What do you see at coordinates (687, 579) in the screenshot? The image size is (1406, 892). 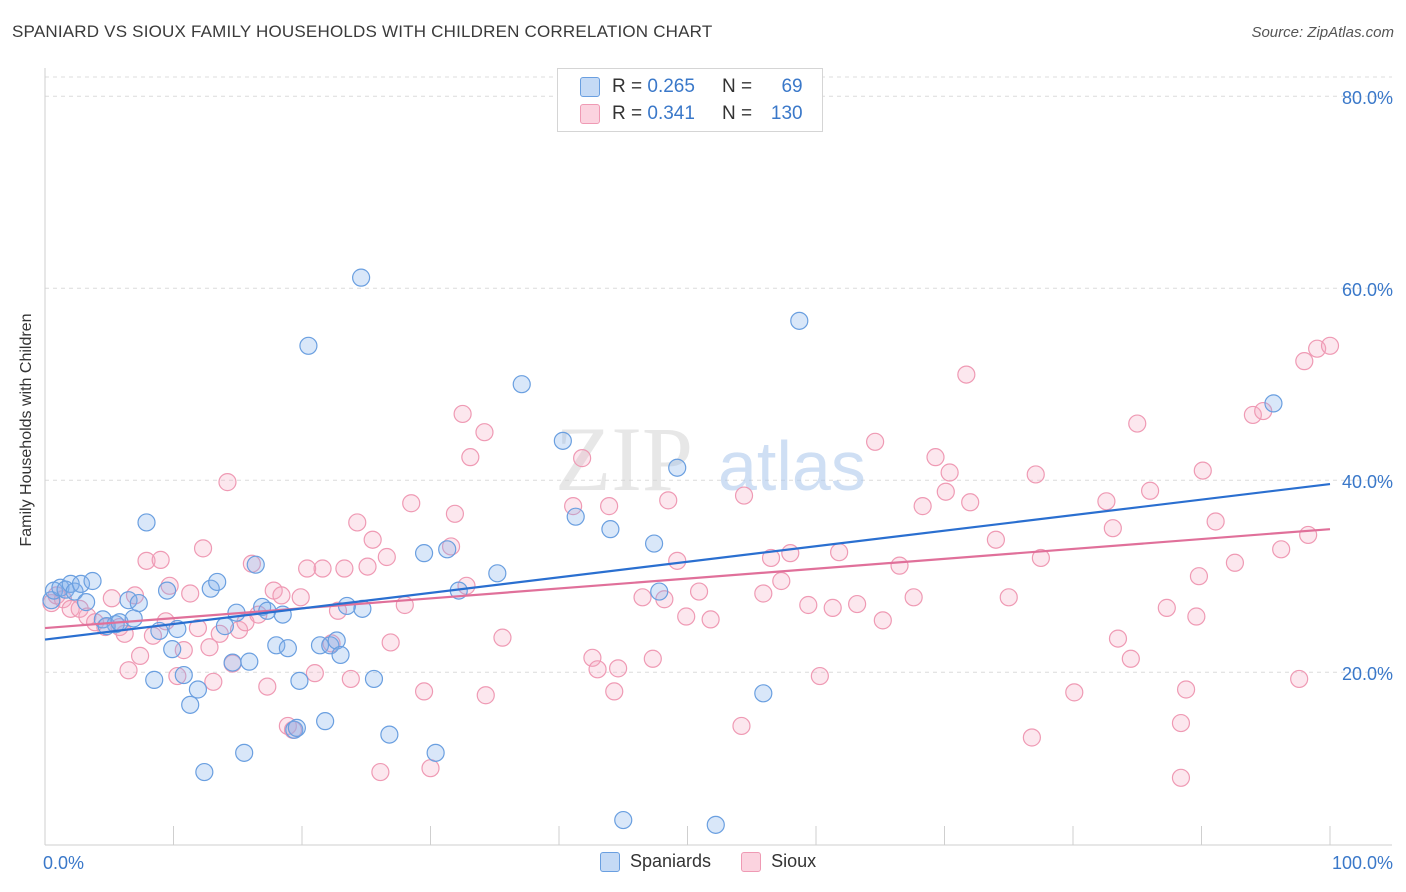 I see `sioux-trend-line` at bounding box center [687, 579].